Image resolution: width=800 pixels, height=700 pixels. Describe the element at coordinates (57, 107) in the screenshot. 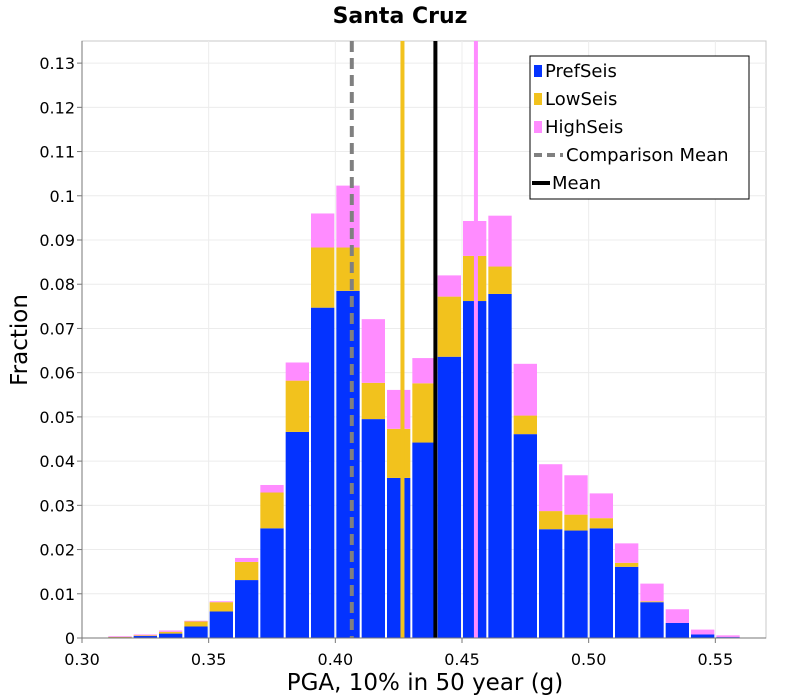

I see `y-tick-label: 0.12` at that location.